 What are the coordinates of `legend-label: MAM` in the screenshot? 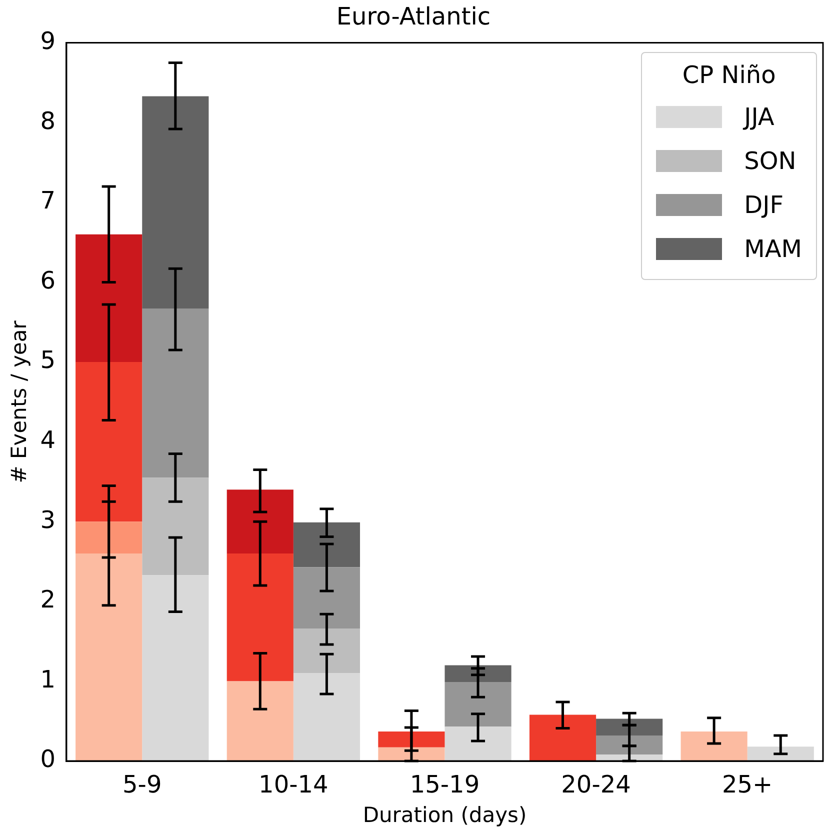 It's located at (773, 249).